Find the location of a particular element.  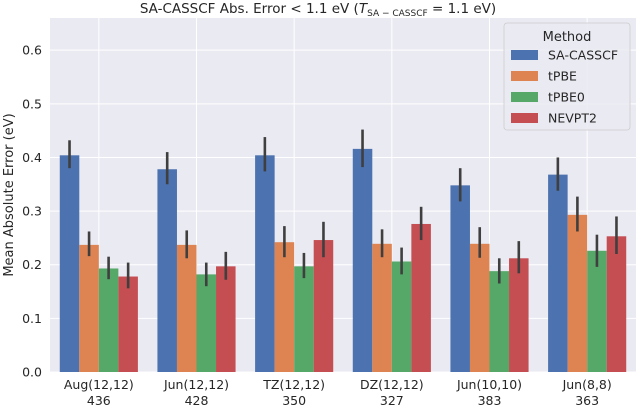

y-tick-label: 0.2 is located at coordinates (32, 264).